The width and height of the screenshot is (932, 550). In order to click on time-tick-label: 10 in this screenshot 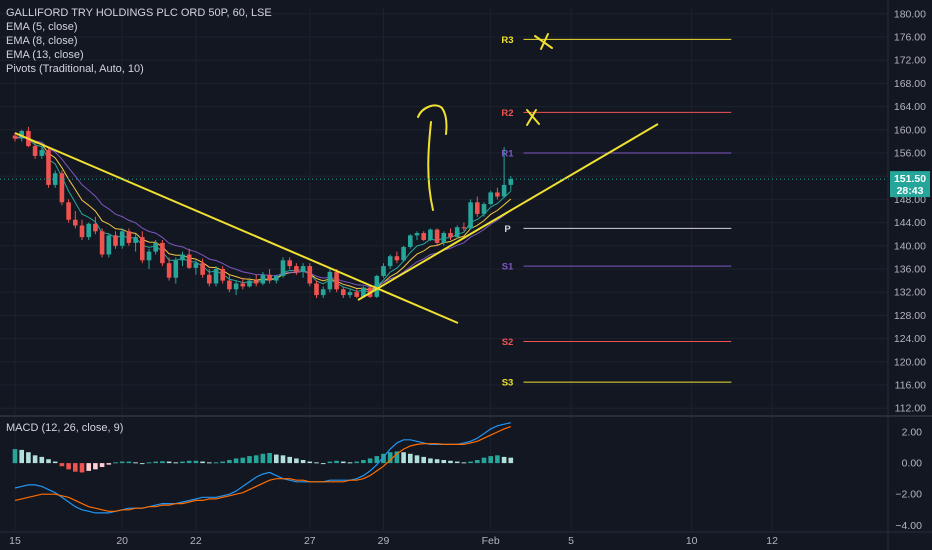, I will do `click(692, 541)`.